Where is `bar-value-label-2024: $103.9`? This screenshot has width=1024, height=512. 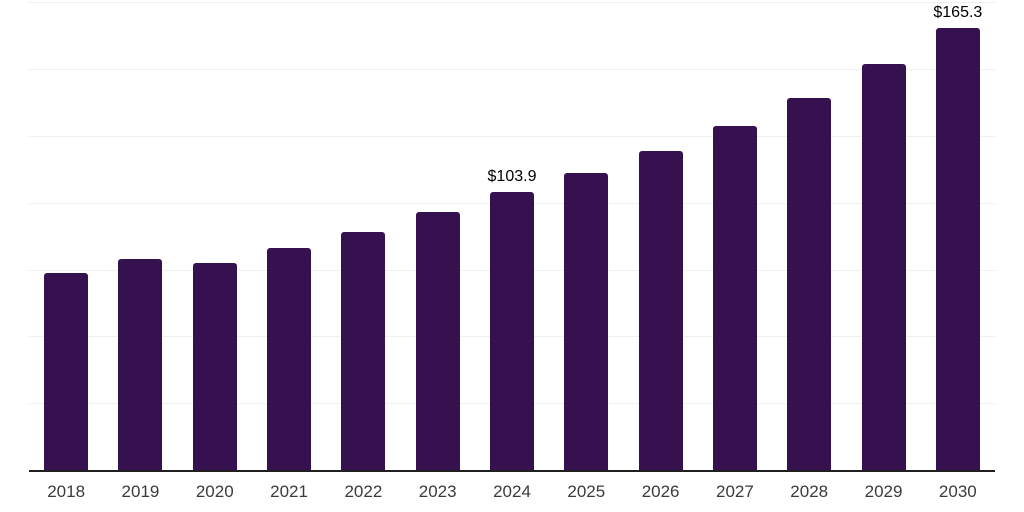 bar-value-label-2024: $103.9 is located at coordinates (512, 177).